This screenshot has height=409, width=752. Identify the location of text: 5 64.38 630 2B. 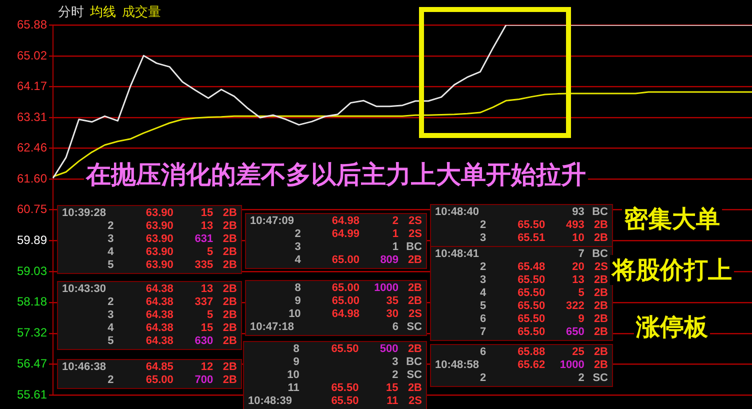
(172, 341).